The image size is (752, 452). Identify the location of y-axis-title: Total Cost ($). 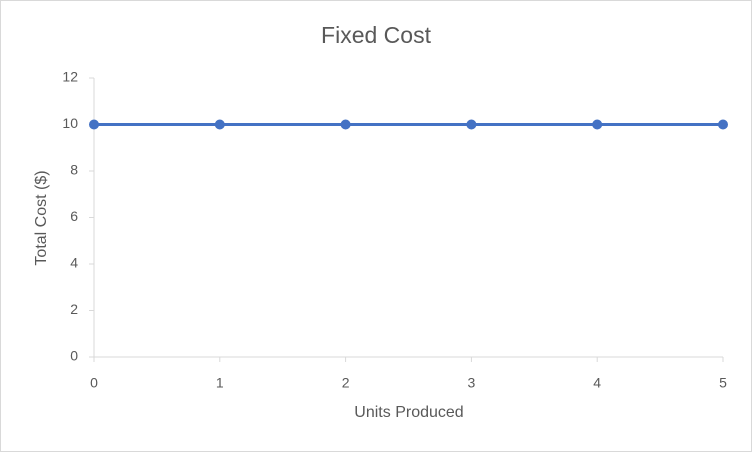
(41, 217).